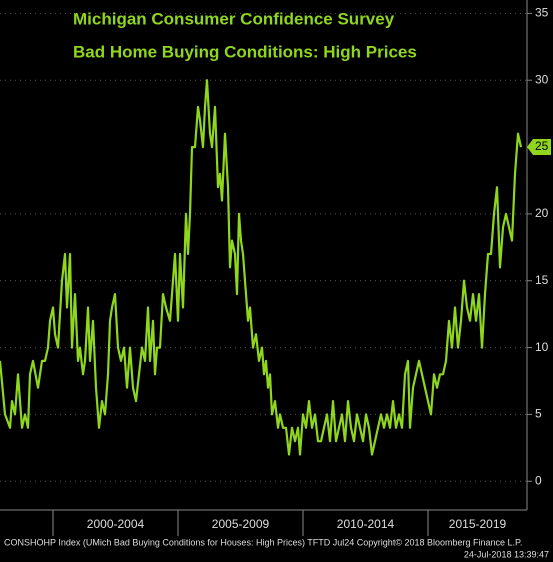  I want to click on y-tick-label: 0, so click(538, 480).